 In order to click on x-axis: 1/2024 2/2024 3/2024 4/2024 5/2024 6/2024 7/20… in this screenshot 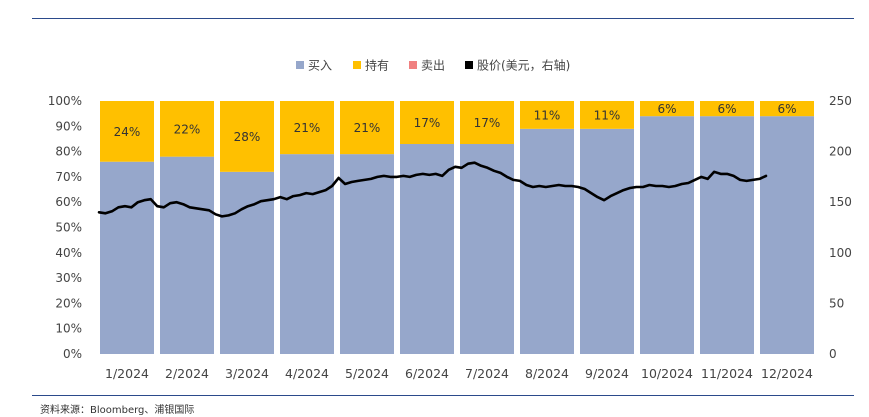, I will do `click(459, 373)`.